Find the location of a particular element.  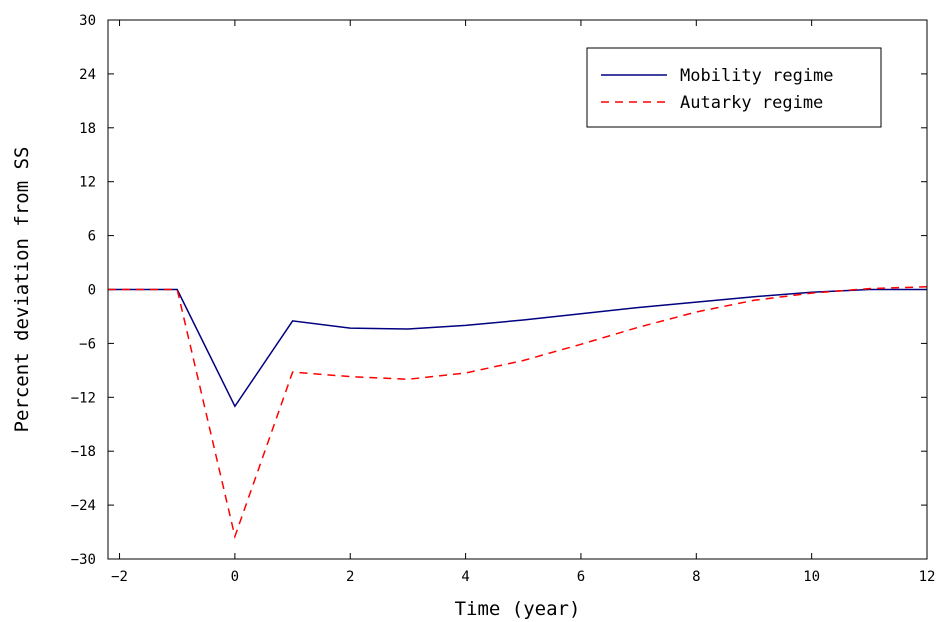

legend: Mobility regime Autarky regime is located at coordinates (734, 87).